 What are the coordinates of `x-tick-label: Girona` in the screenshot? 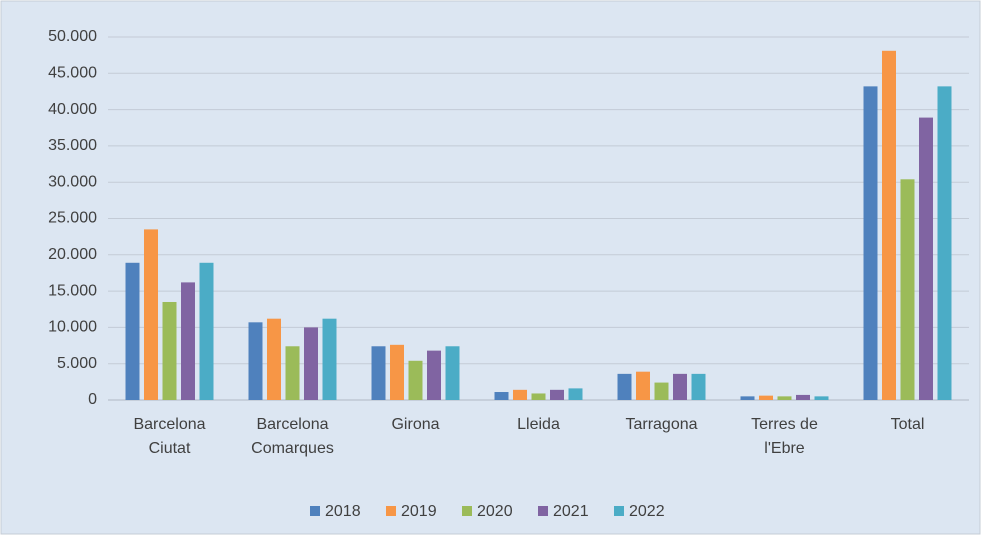 It's located at (415, 424).